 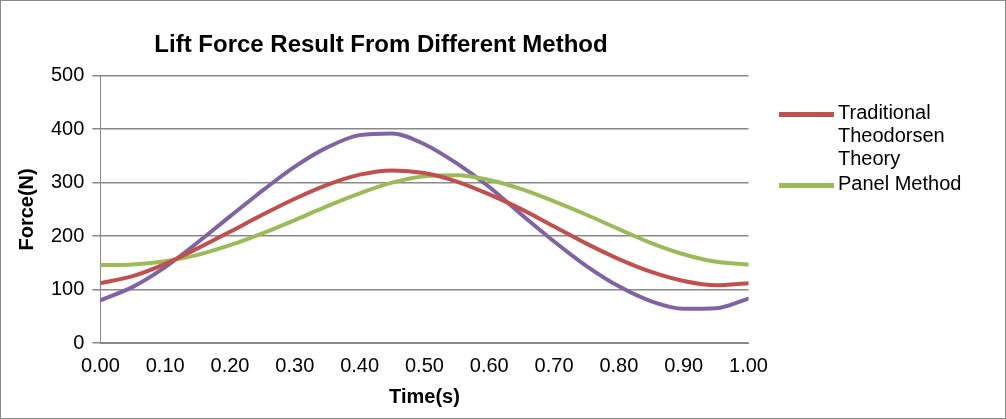 I want to click on legend-label: Traditional Theodorsen Theory, so click(x=892, y=135).